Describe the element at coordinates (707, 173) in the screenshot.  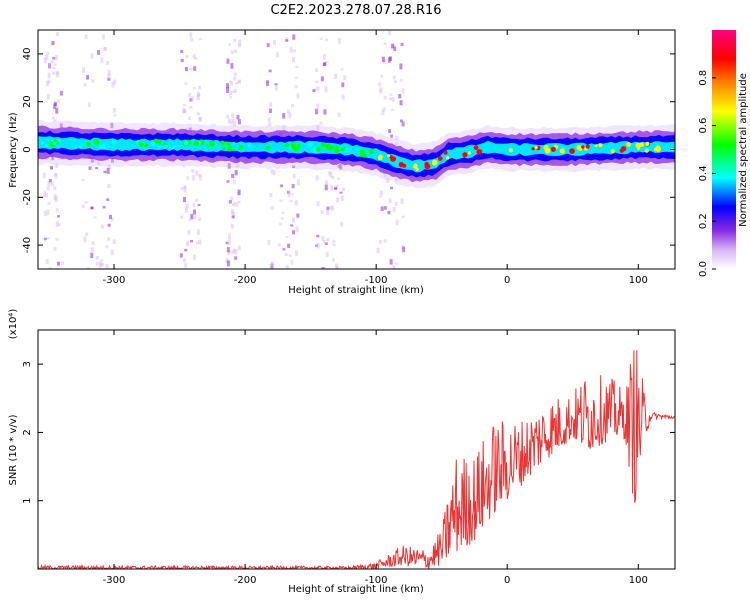
I see `colorbar-ticks: 0.0 0.2 0.4 0.6 0.8` at that location.